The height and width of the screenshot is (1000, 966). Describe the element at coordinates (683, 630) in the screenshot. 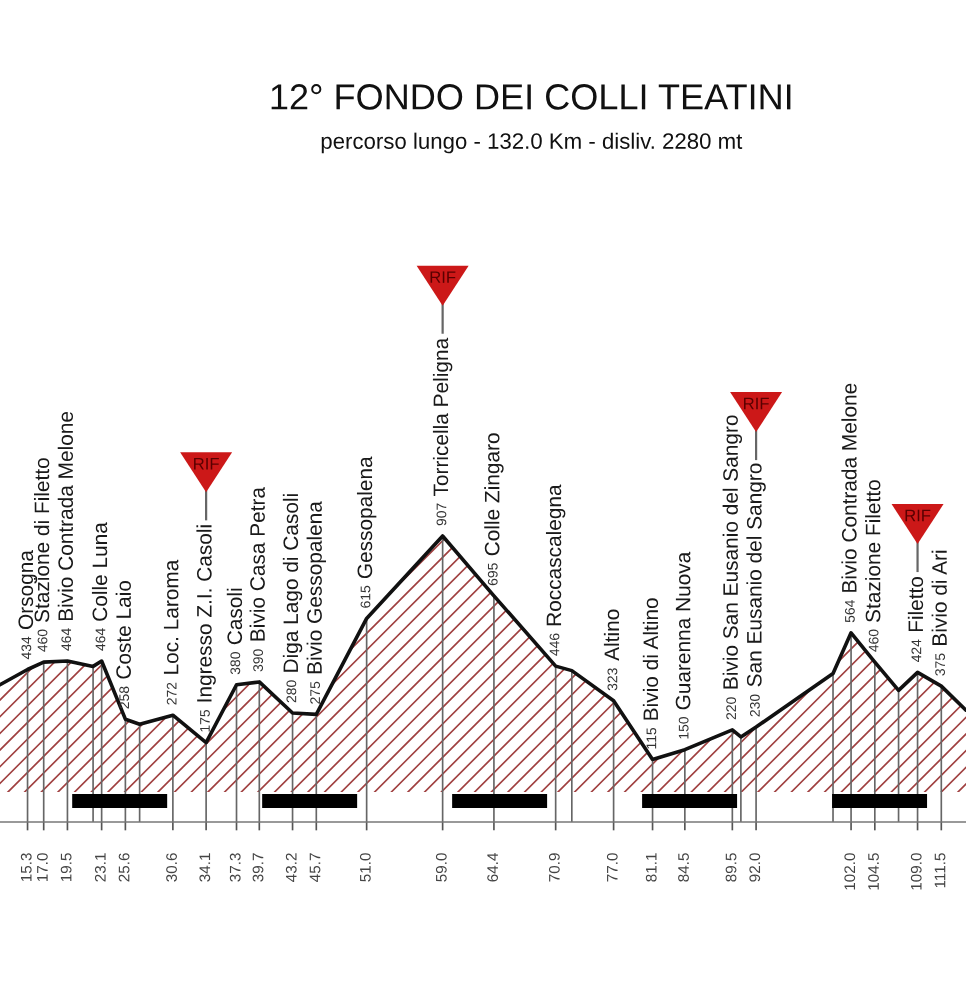

I see `ref-line-label: Guarenna Nuova` at that location.